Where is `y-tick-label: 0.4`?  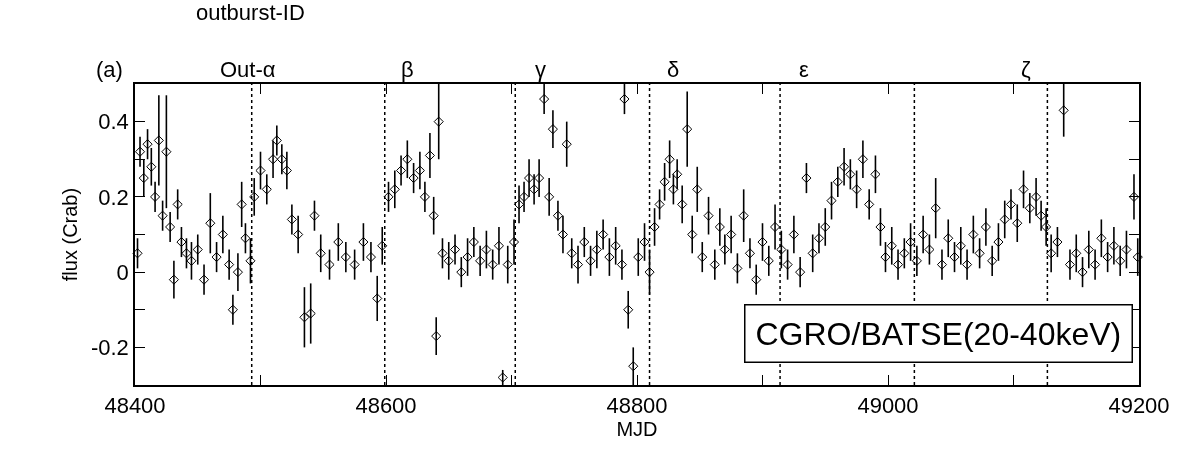
y-tick-label: 0.4 is located at coordinates (113, 122).